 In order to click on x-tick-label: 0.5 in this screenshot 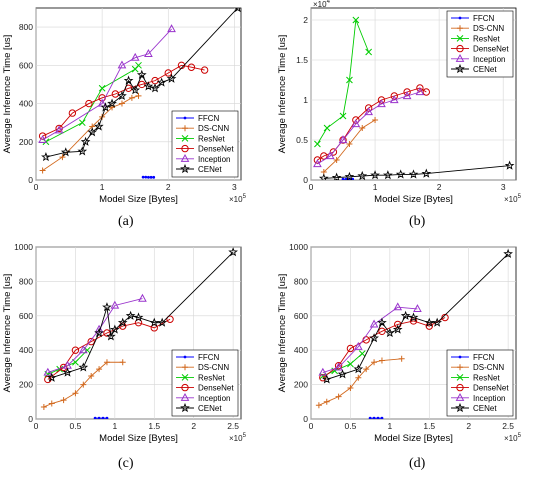, I will do `click(76, 426)`.